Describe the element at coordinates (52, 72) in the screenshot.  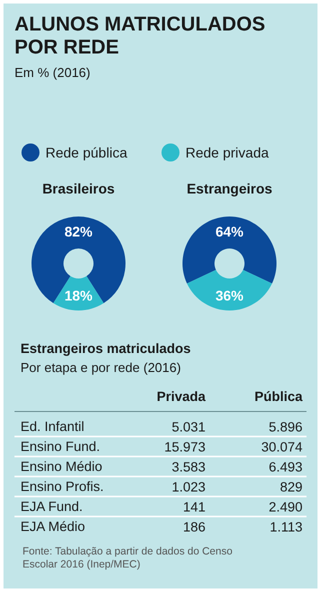
I see `text: Em % (2016)` at that location.